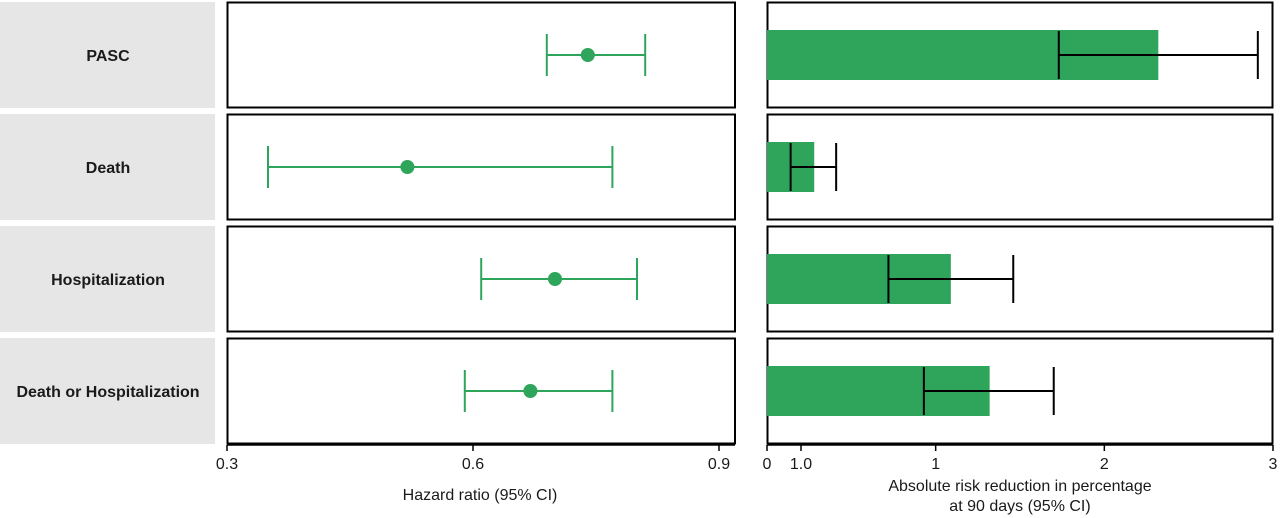 The width and height of the screenshot is (1280, 518). I want to click on row-label-pasc: PASC, so click(108, 56).